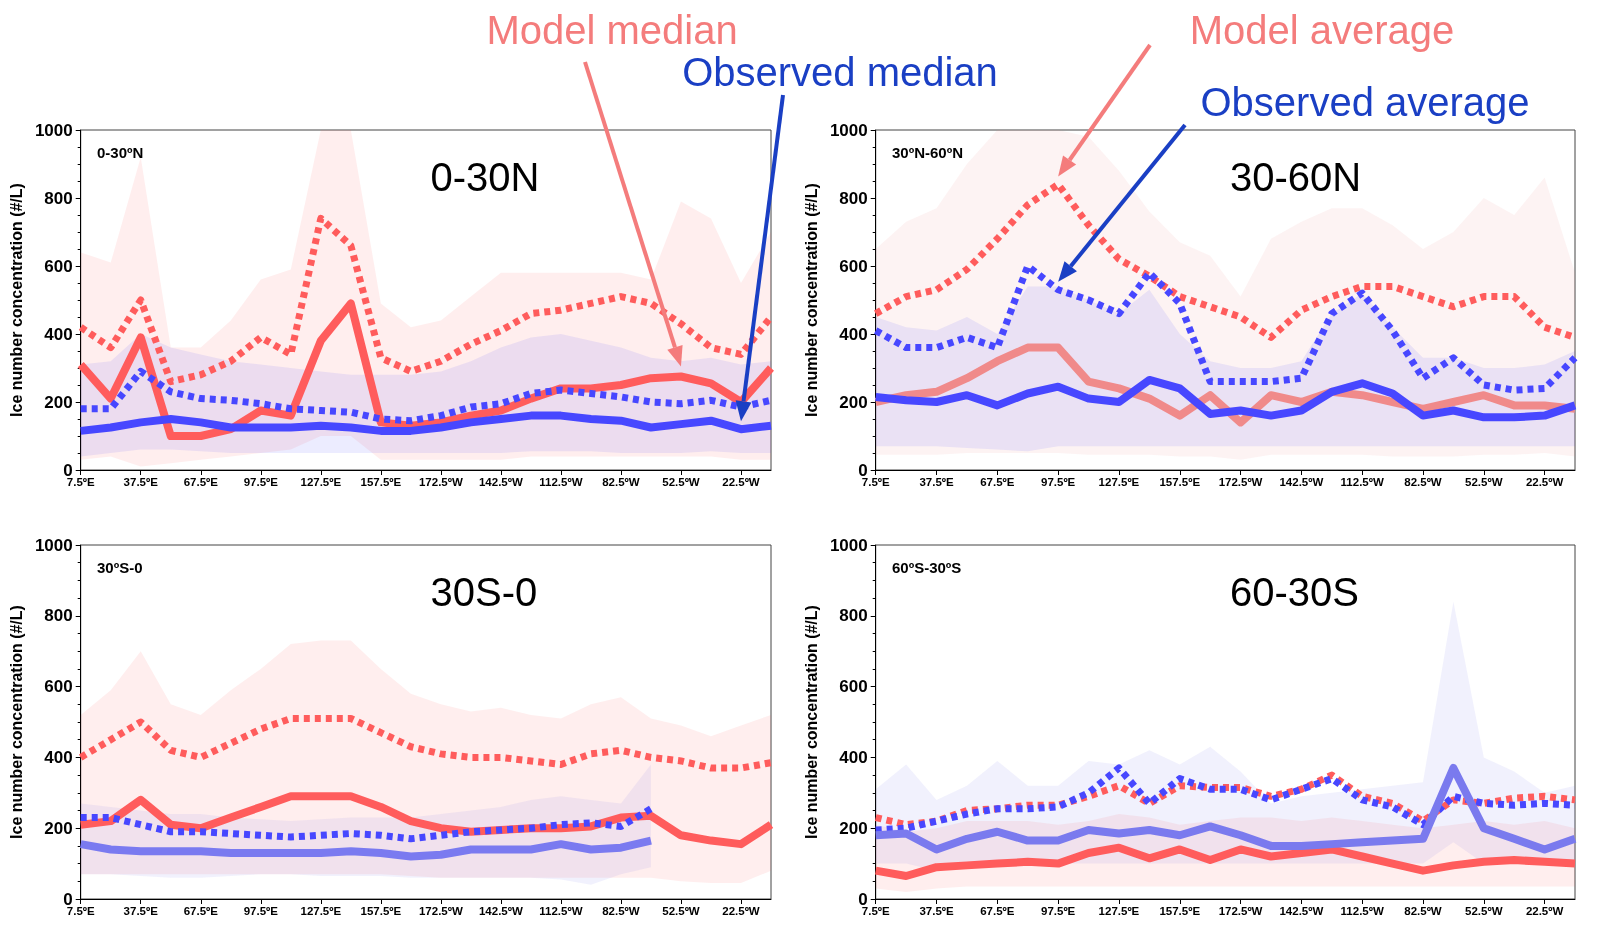 Image resolution: width=1599 pixels, height=939 pixels. Describe the element at coordinates (120, 152) in the screenshot. I see `text: 0-30ºN` at that location.